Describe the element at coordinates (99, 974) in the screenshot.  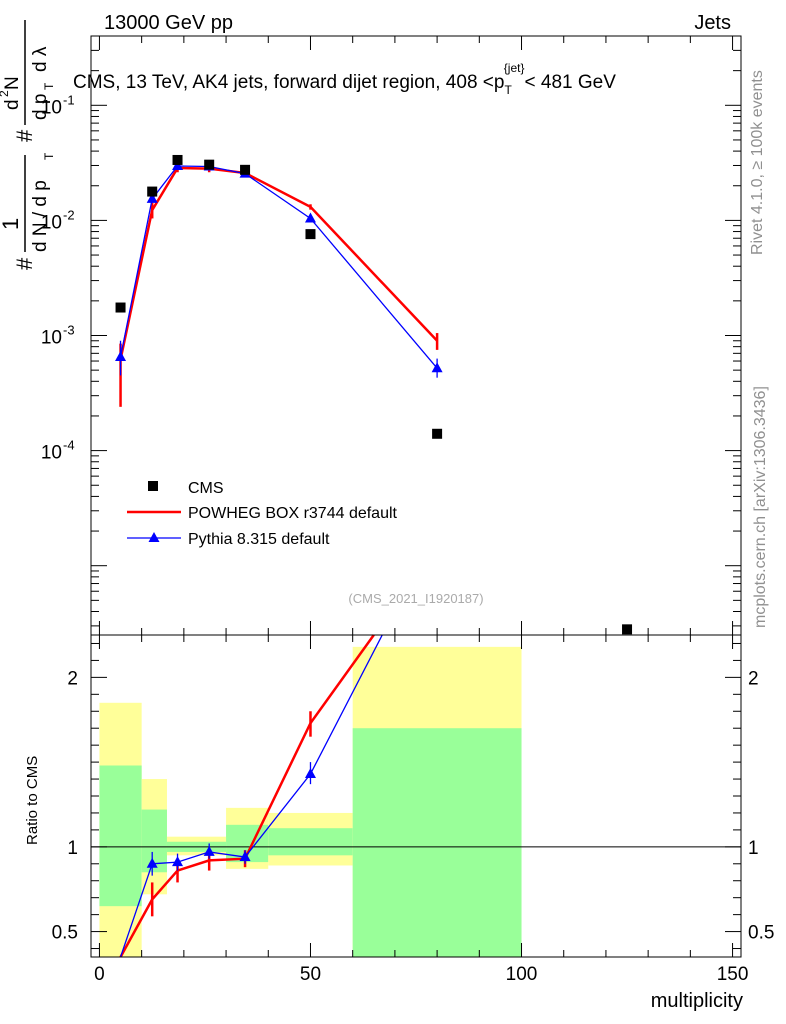
I see `x-tick-label: 0` at that location.